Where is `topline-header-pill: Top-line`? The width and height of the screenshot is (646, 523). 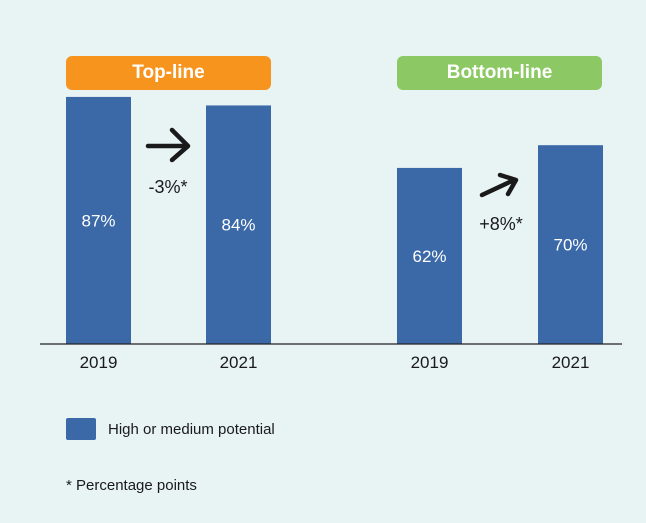
topline-header-pill: Top-line is located at coordinates (168, 73).